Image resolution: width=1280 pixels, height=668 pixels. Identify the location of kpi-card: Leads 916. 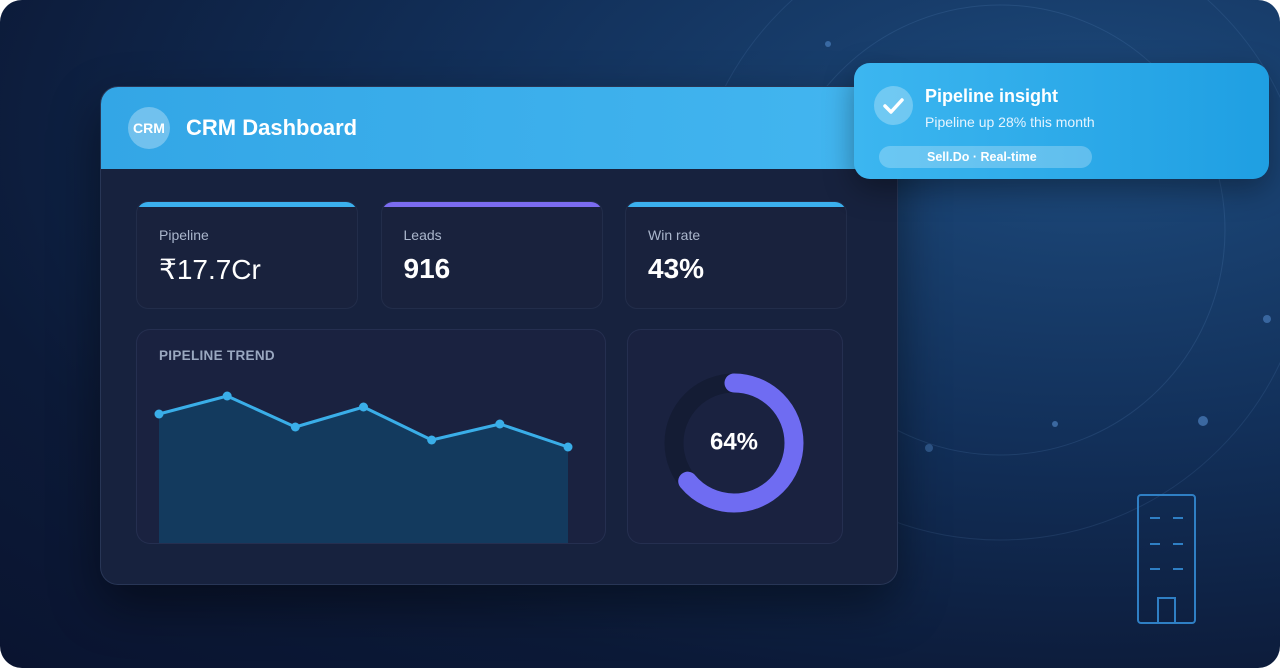
(491, 255).